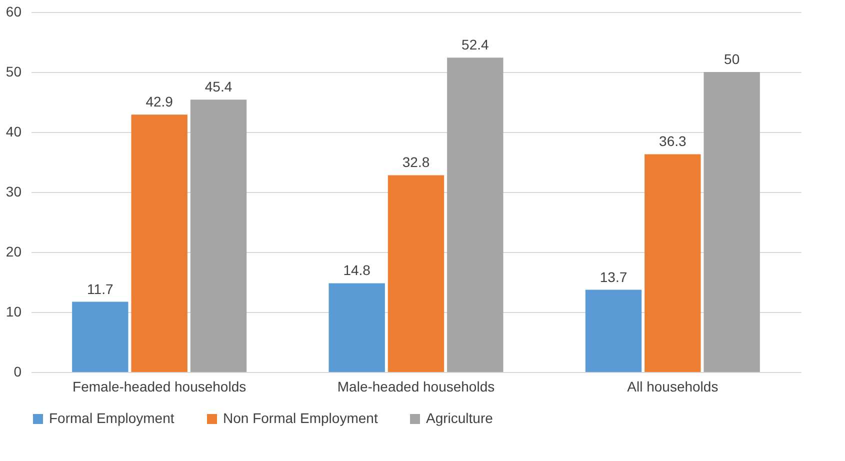 The image size is (845, 461). Describe the element at coordinates (416, 386) in the screenshot. I see `x-tick-label: Male-headed households` at that location.